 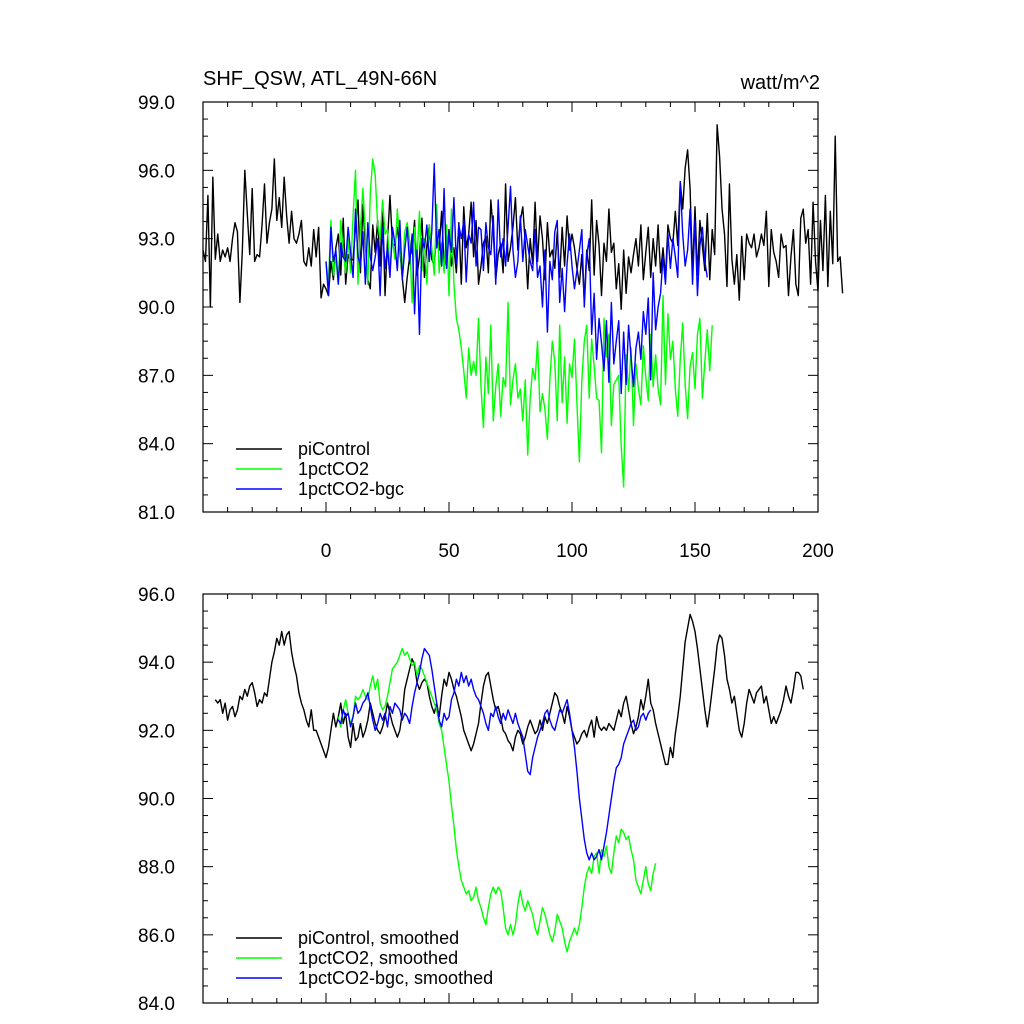 What do you see at coordinates (378, 958) in the screenshot?
I see `legend-label-1pctco2-smoothed: 1pctCO2, smoothed` at bounding box center [378, 958].